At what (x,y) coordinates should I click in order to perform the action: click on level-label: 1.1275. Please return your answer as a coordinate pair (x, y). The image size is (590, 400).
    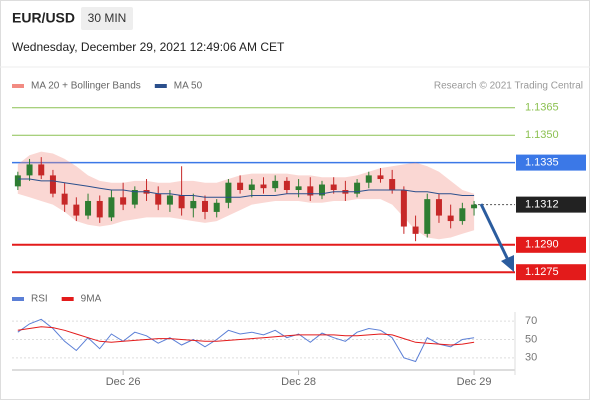
    Looking at the image, I should click on (542, 272).